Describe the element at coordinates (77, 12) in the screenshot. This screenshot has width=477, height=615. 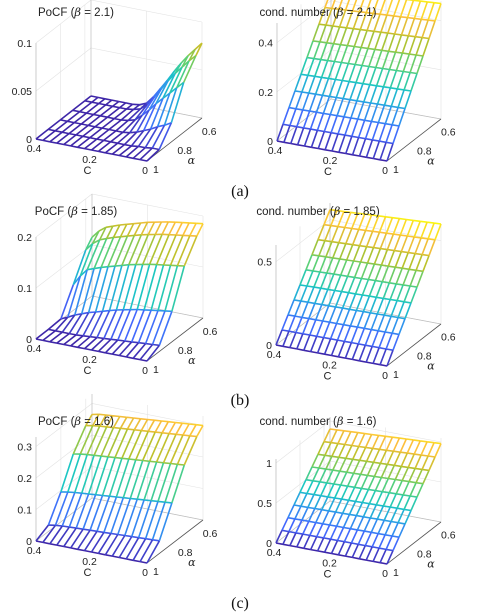
I see `pocf-a-title-symbol: β` at that location.